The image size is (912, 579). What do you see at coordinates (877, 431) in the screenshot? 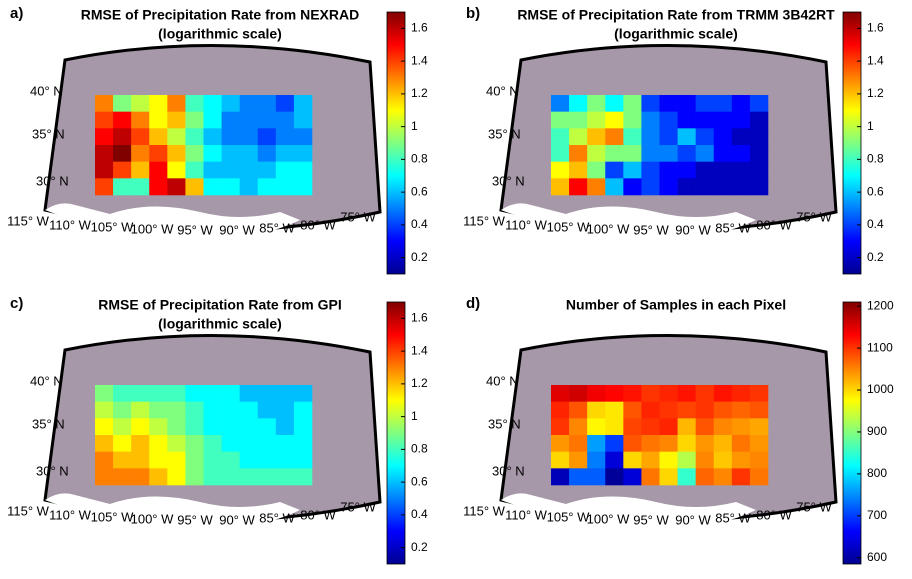
I see `colorbar-tick-label: 900` at bounding box center [877, 431].